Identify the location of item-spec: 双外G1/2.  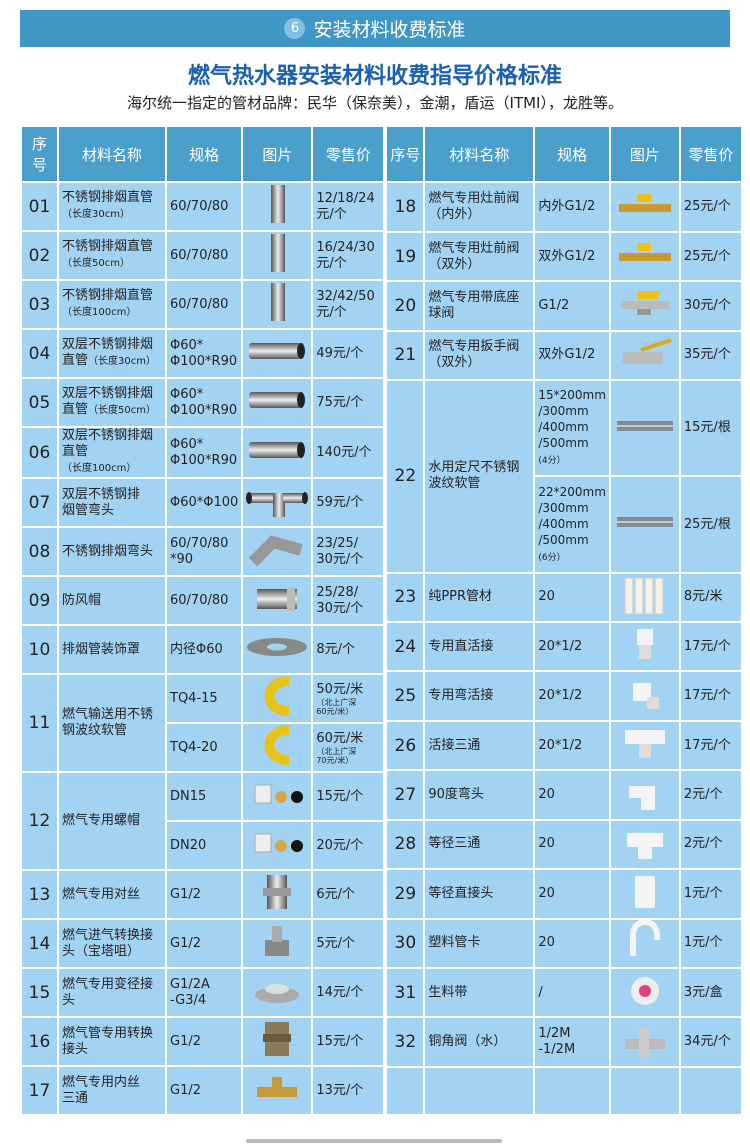
(572, 256).